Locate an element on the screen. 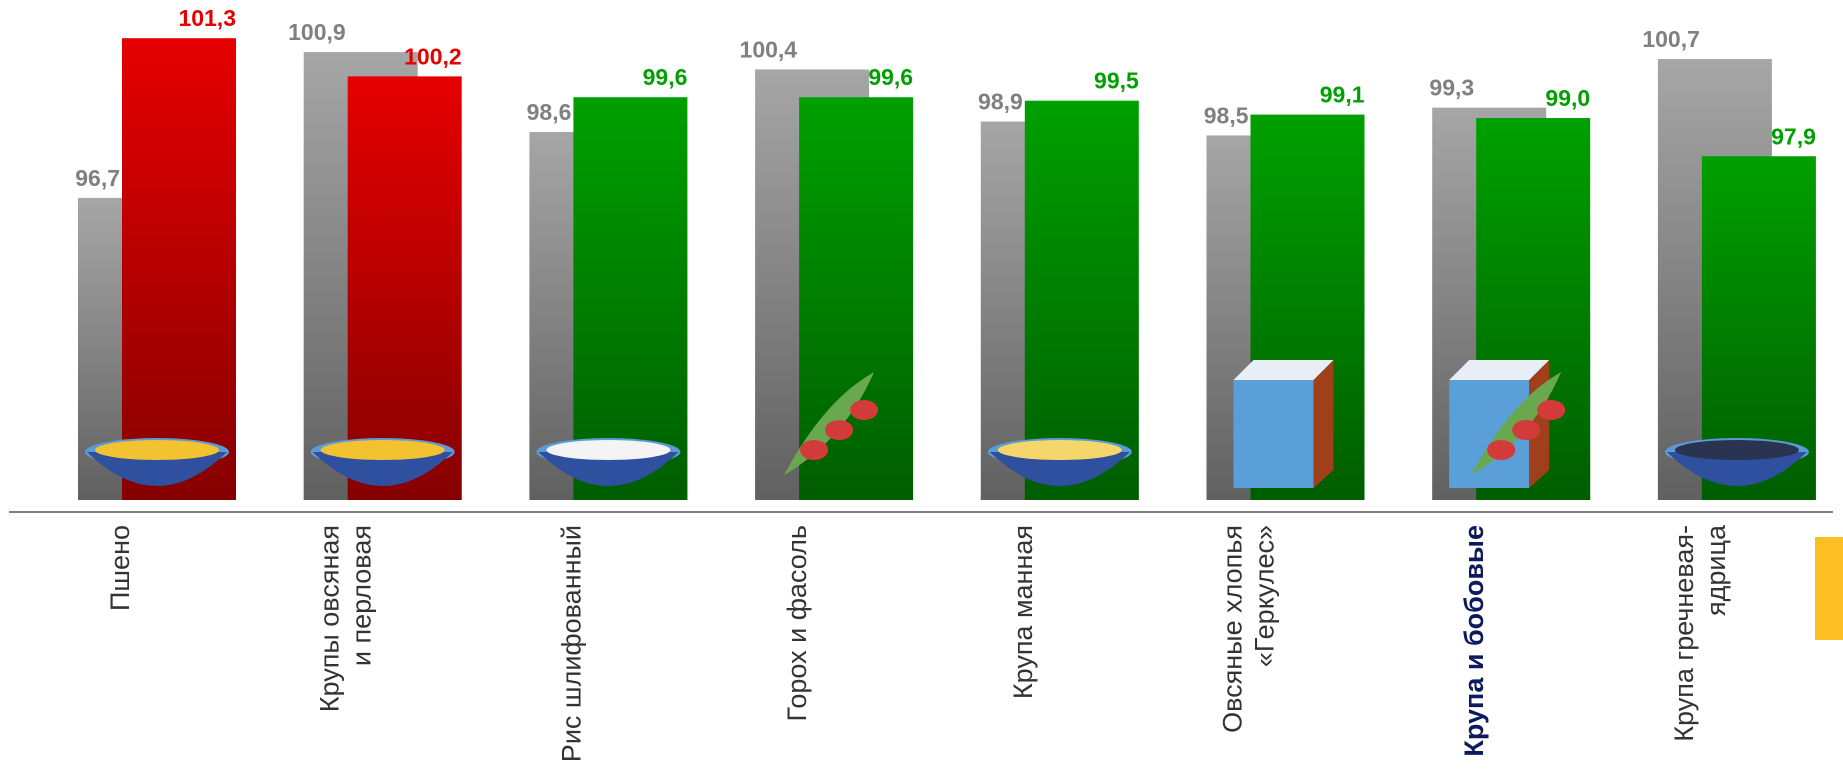  value-label: 100,2 is located at coordinates (433, 56).